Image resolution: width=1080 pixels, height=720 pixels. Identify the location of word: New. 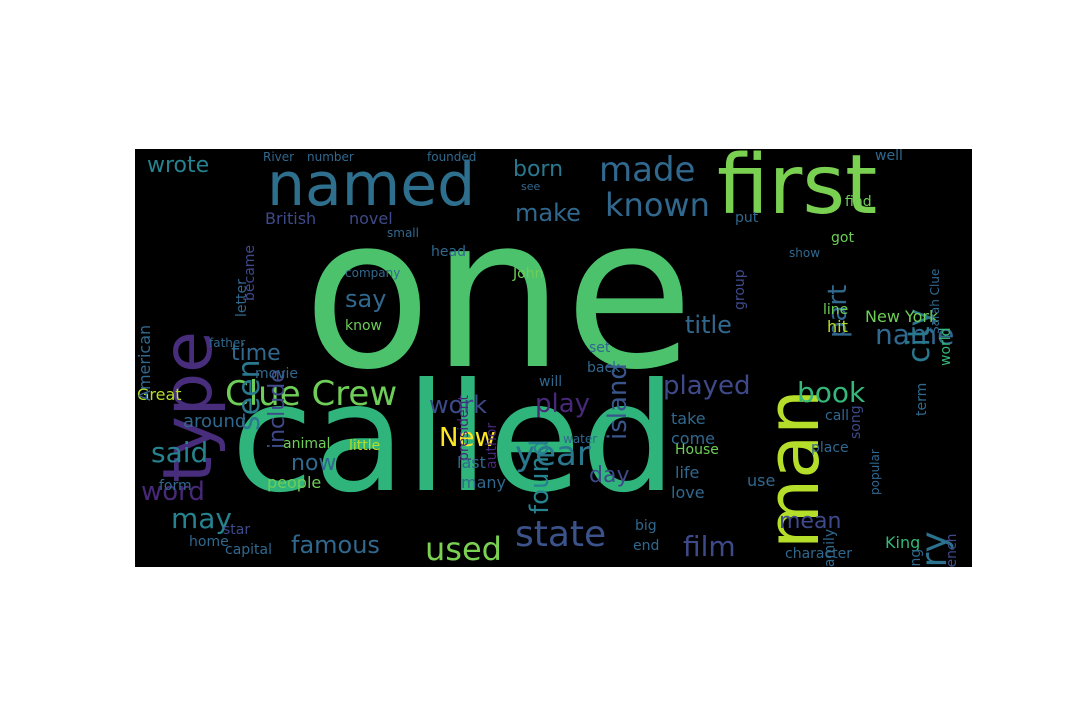
(467, 438).